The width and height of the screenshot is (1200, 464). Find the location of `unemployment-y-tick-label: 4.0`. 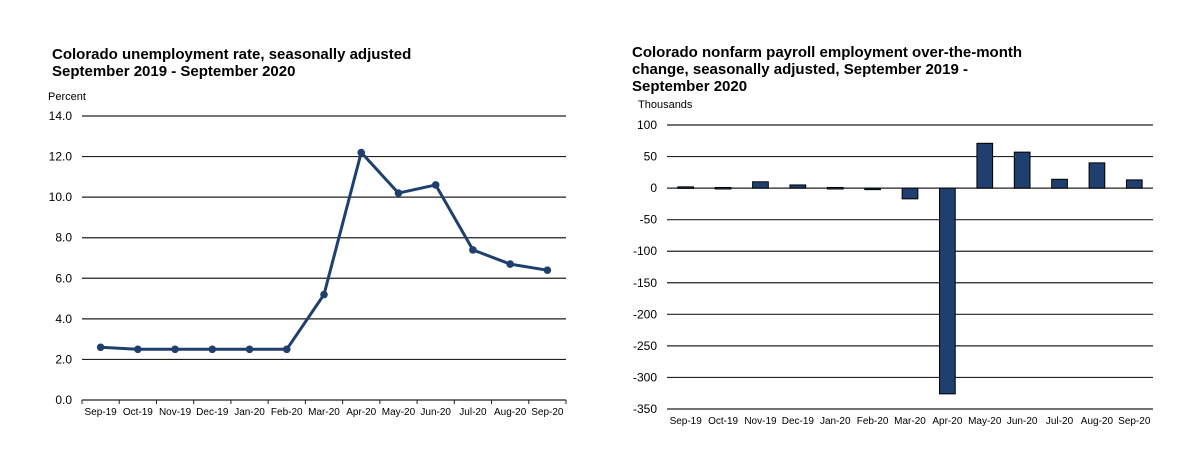

unemployment-y-tick-label: 4.0 is located at coordinates (63, 319).